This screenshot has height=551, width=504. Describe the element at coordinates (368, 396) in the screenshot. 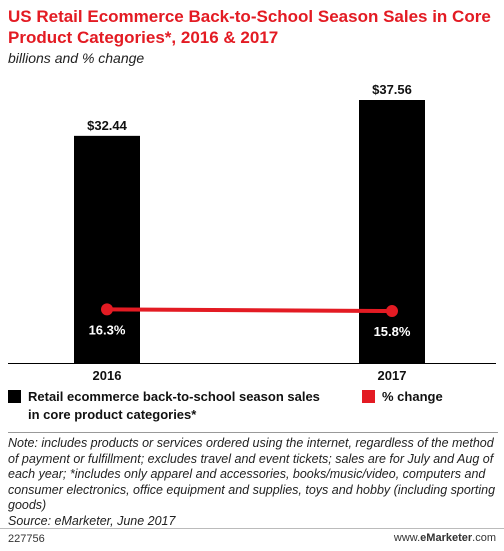

I see `legend-swatch-change` at that location.